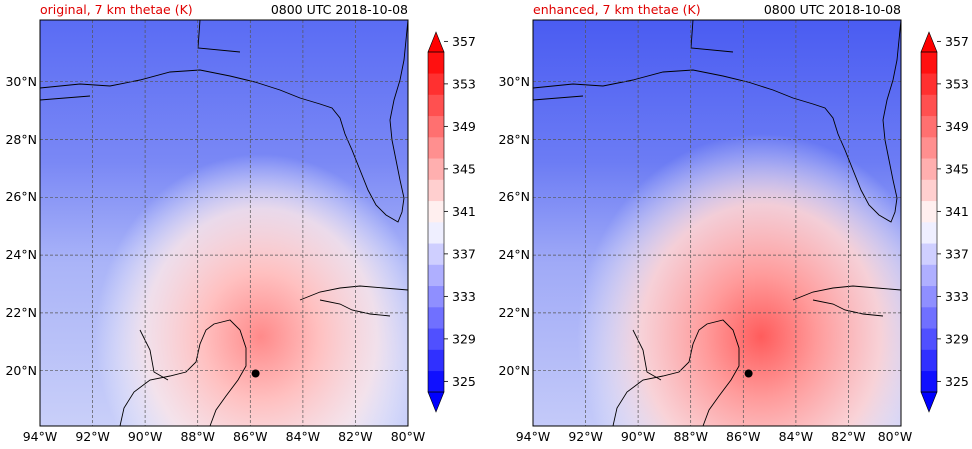 This screenshot has height=449, width=972. Describe the element at coordinates (451, 222) in the screenshot. I see `colorbar-original: 325 329 333 337 341 345 349 353 357` at that location.